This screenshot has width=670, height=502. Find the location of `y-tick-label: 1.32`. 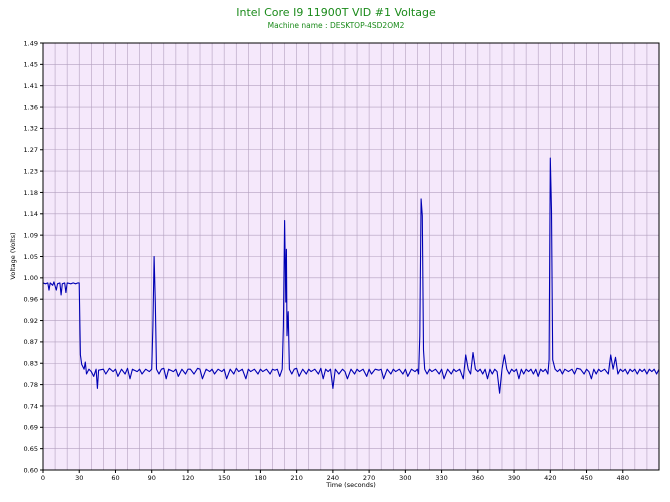

y-tick-label: 1.32 is located at coordinates (31, 129).